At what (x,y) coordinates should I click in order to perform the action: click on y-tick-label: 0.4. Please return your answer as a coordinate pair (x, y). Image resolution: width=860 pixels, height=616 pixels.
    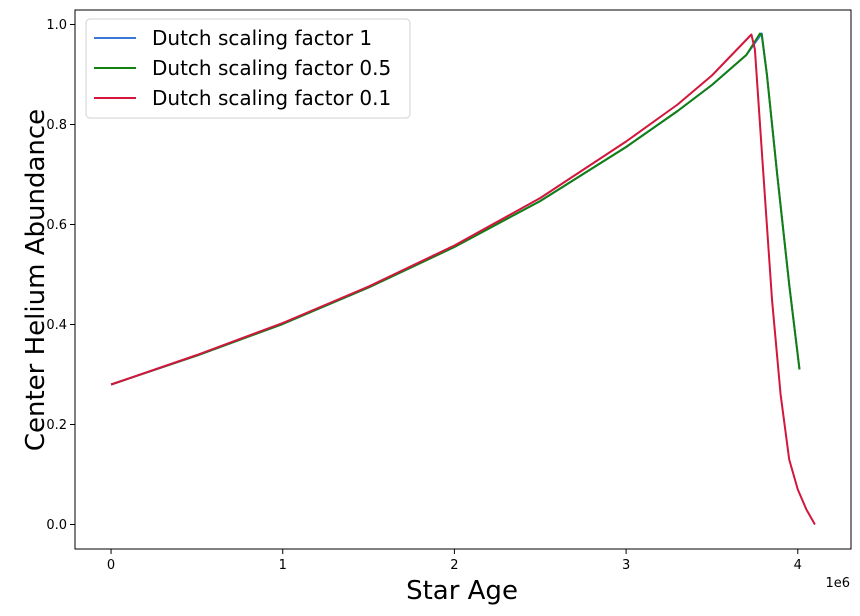
    Looking at the image, I should click on (56, 325).